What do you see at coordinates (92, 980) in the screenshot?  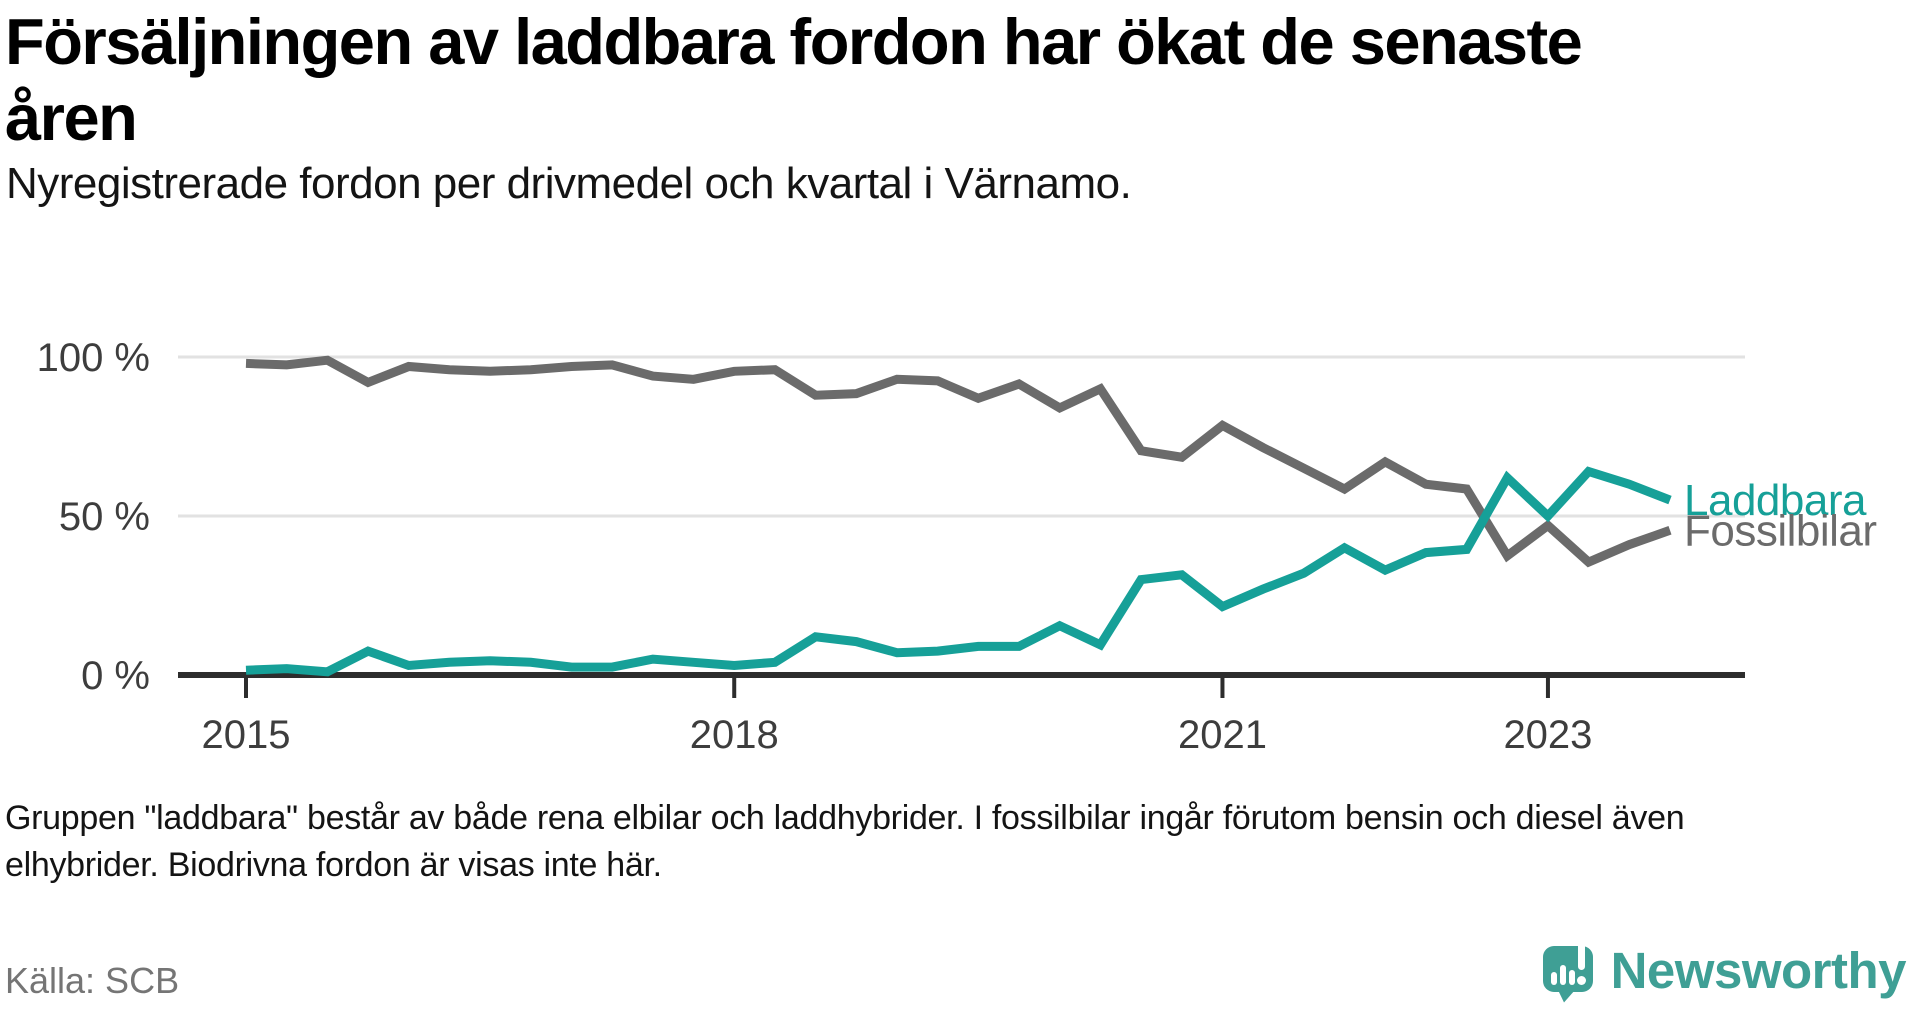 I see `source-label: Källa: SCB` at bounding box center [92, 980].